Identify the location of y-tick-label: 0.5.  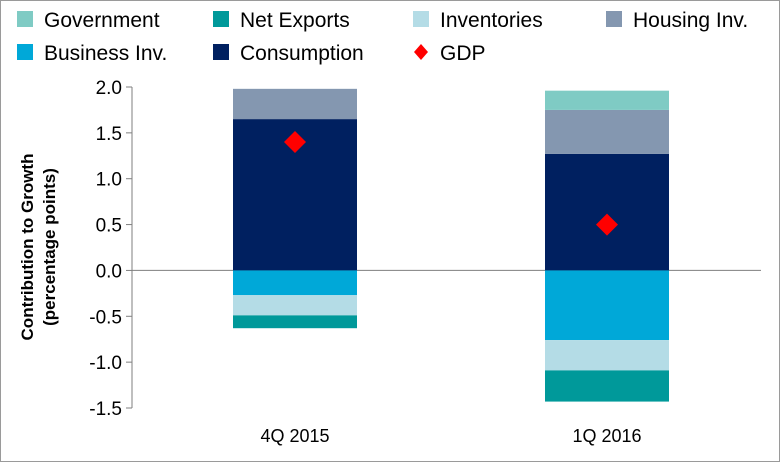
(109, 226).